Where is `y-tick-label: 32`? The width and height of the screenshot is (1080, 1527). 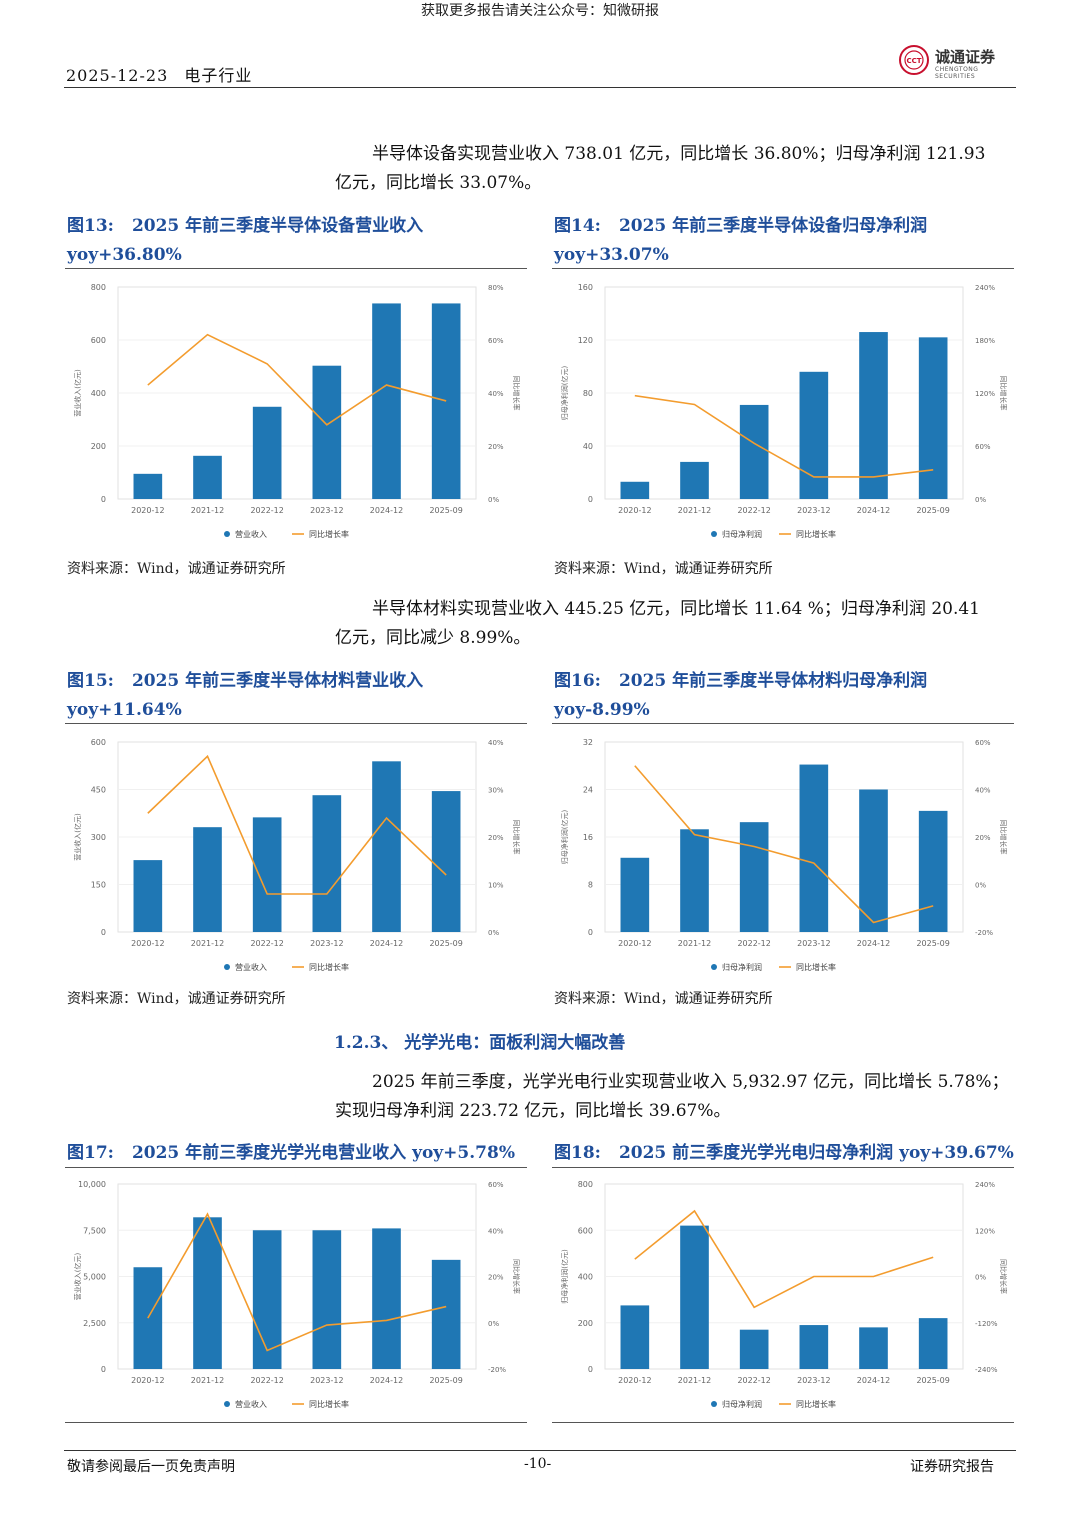 y-tick-label: 32 is located at coordinates (588, 742).